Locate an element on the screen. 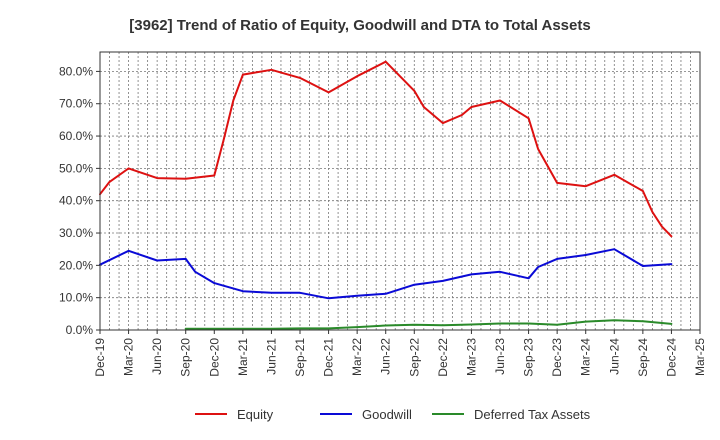 This screenshot has height=440, width=720. x-tick-label: Mar-20 is located at coordinates (129, 357).